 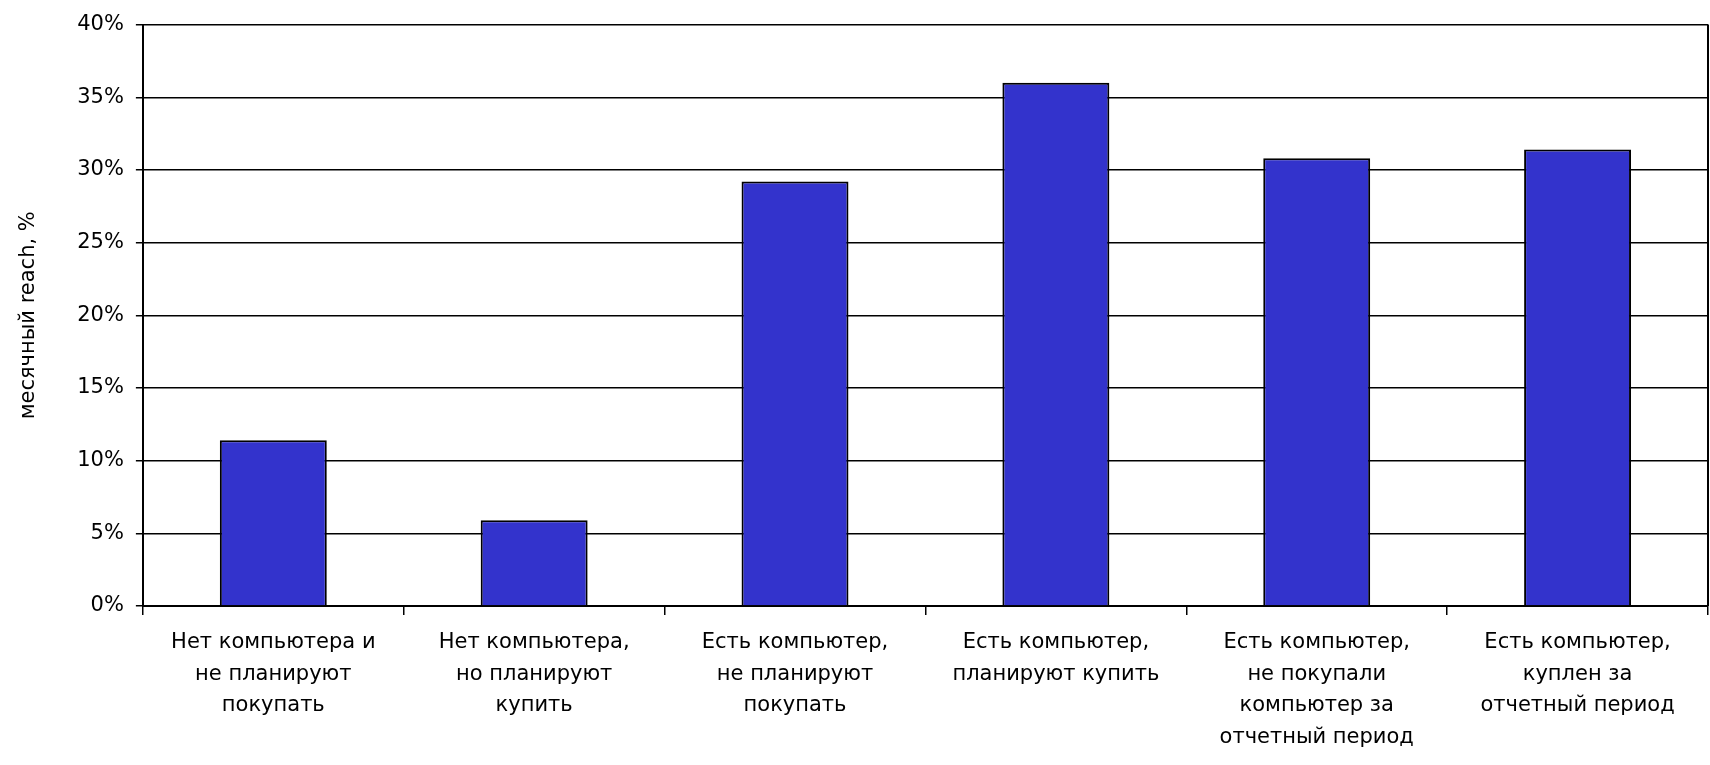 What do you see at coordinates (100, 459) in the screenshot?
I see `y-tick-label: 10%` at bounding box center [100, 459].